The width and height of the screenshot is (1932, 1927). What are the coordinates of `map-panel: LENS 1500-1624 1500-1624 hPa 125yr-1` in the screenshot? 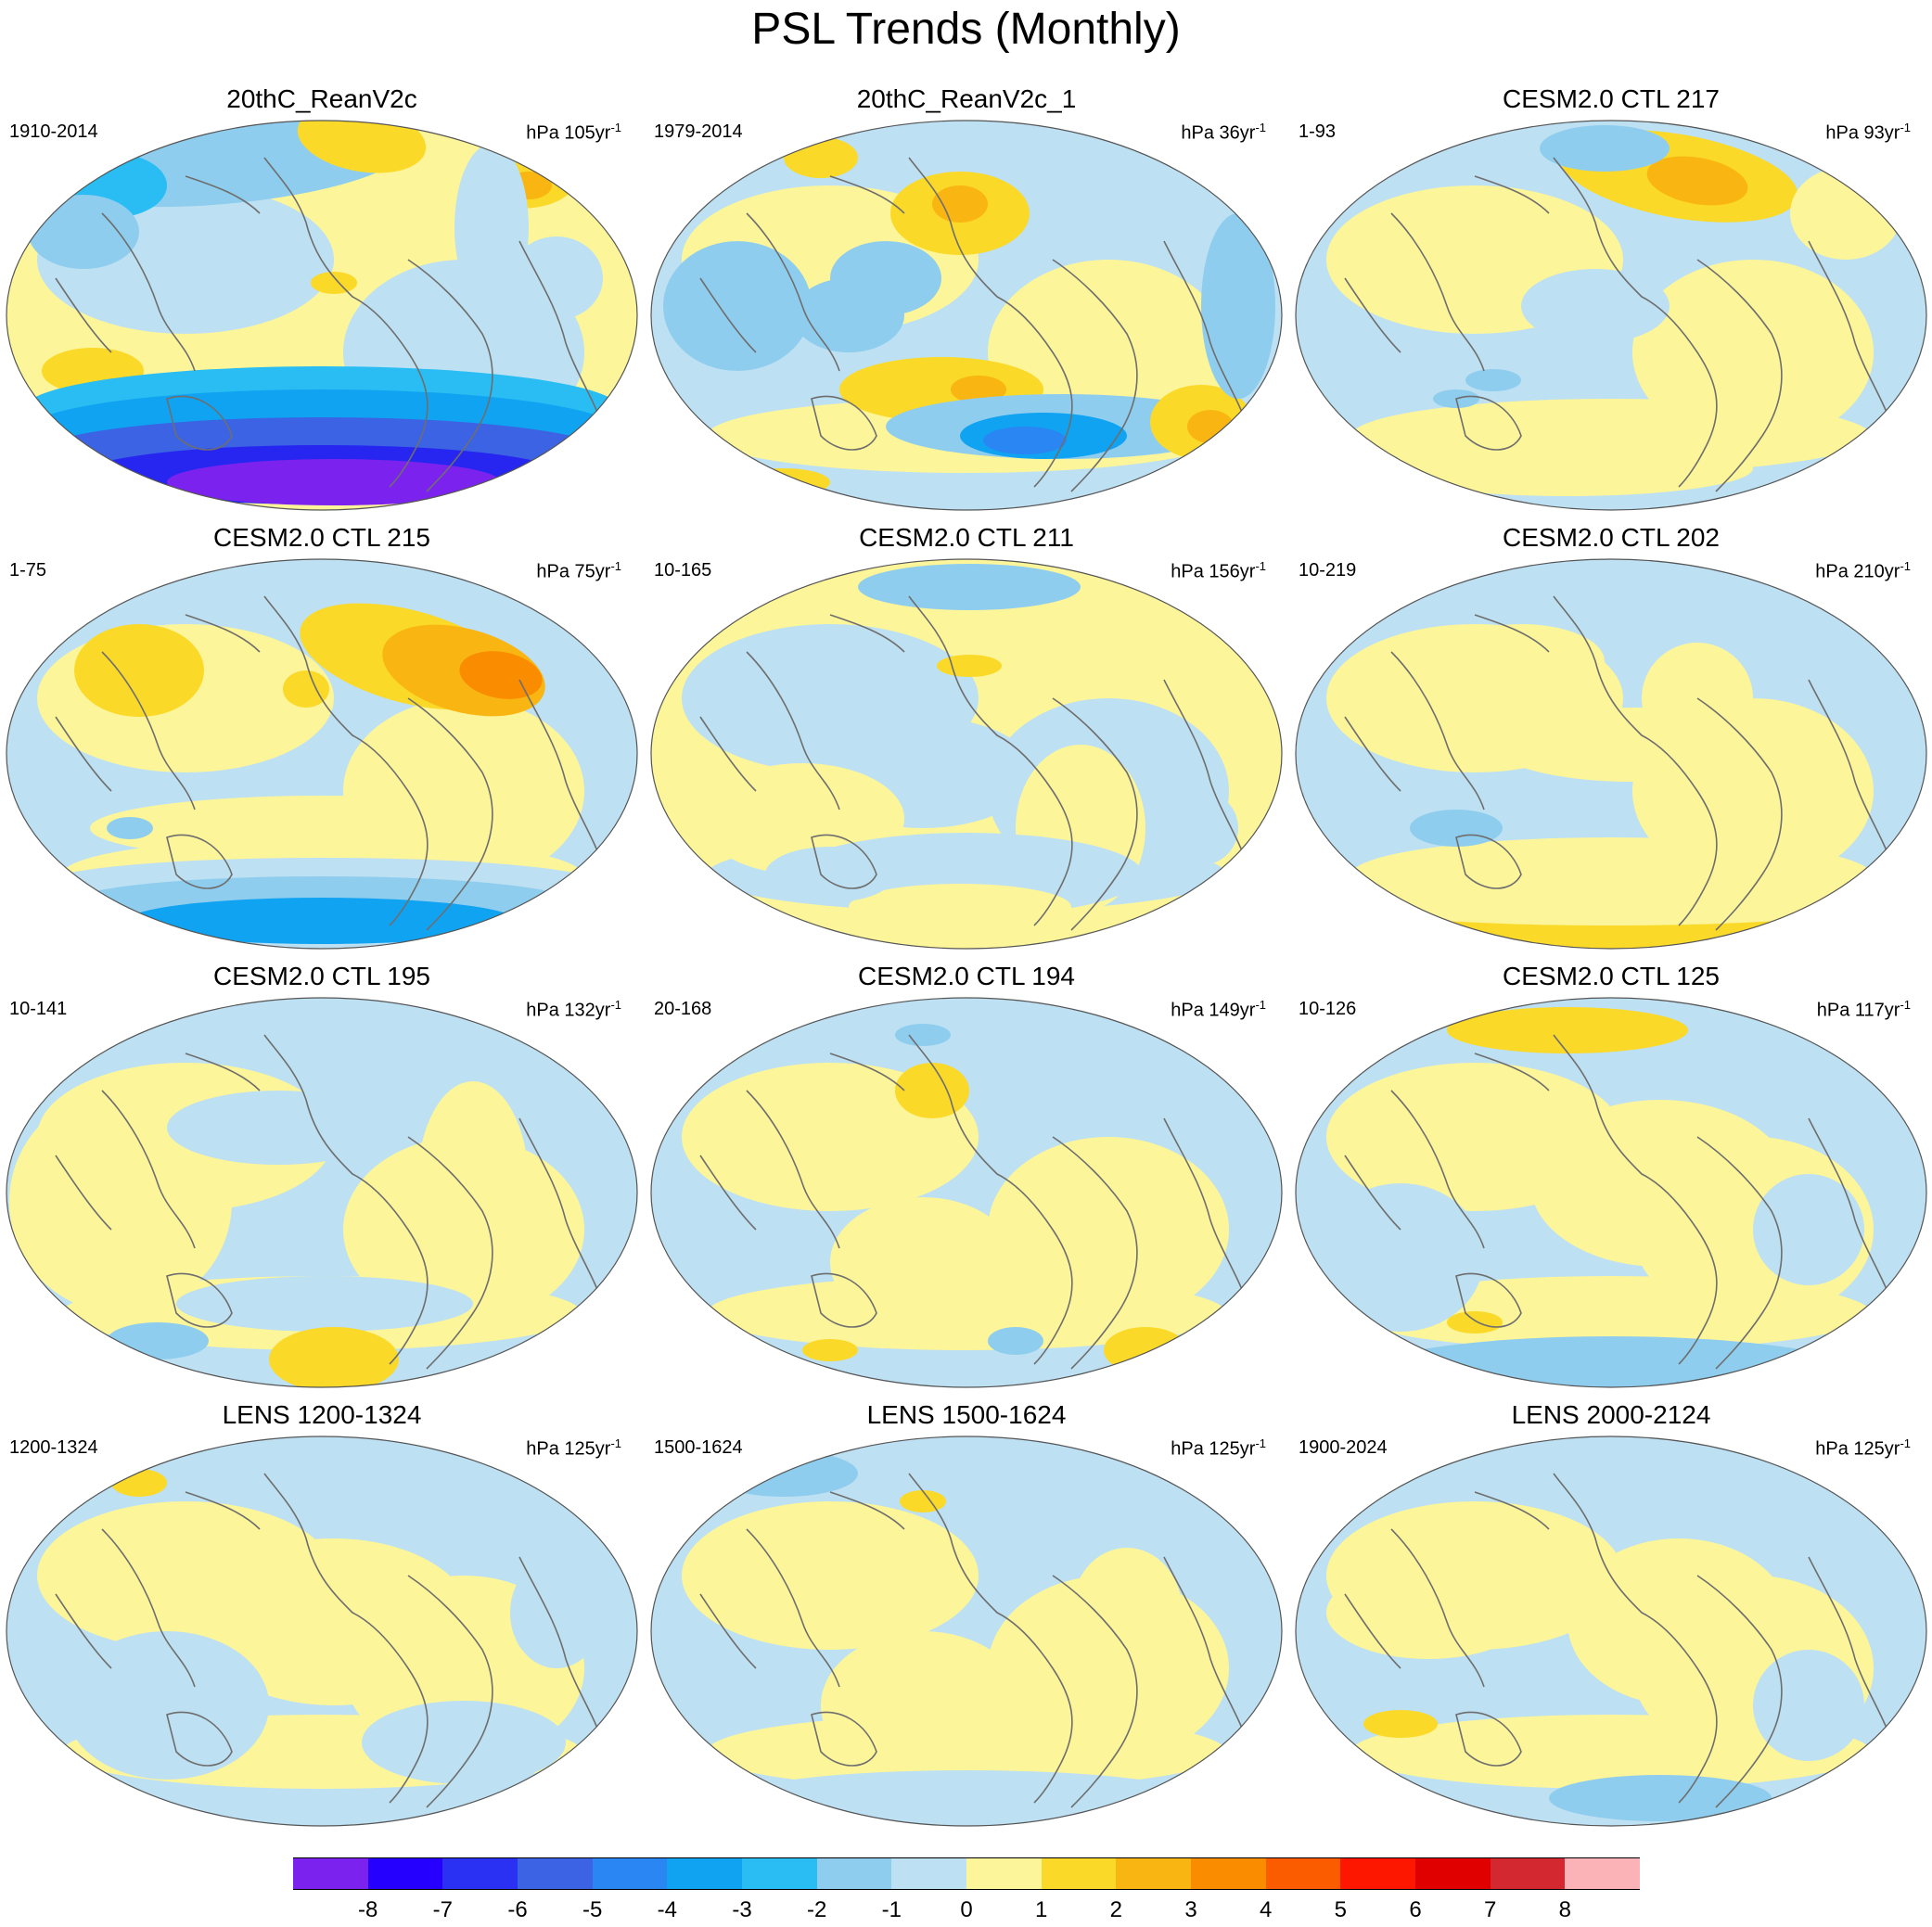 It's located at (966, 1571).